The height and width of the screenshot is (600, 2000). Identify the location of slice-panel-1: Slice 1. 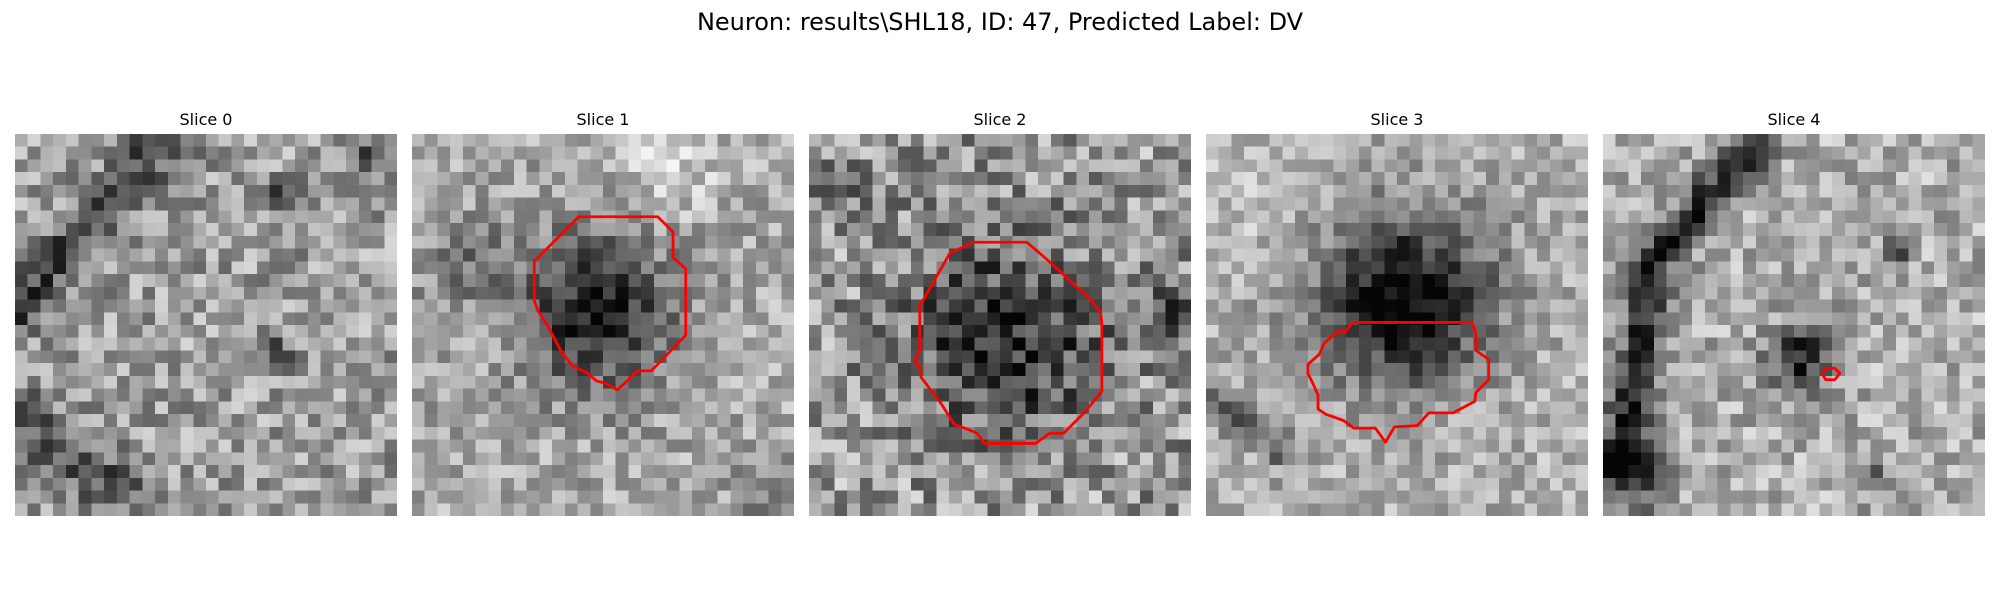
(603, 315).